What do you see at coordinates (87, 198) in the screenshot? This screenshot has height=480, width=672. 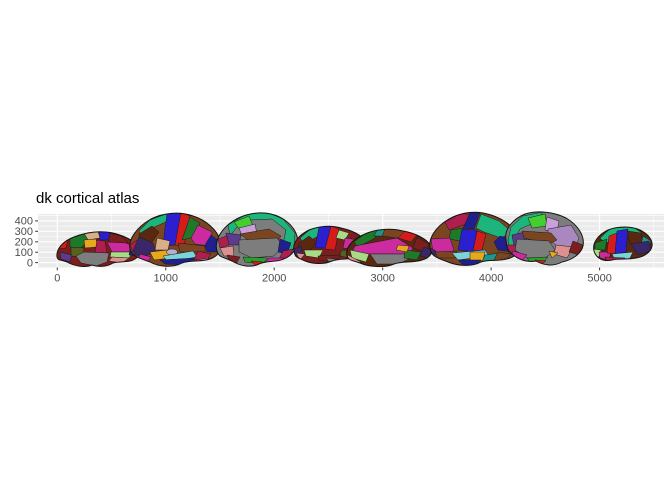 I see `plot-title: dk cortical atlas` at bounding box center [87, 198].